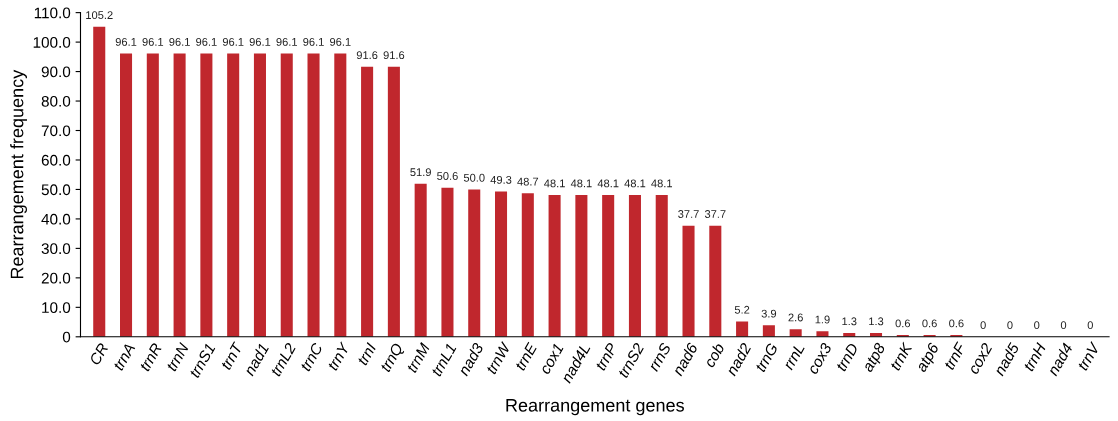 Image resolution: width=1118 pixels, height=421 pixels. What do you see at coordinates (56, 190) in the screenshot?
I see `y-tick-label: 50.0` at bounding box center [56, 190].